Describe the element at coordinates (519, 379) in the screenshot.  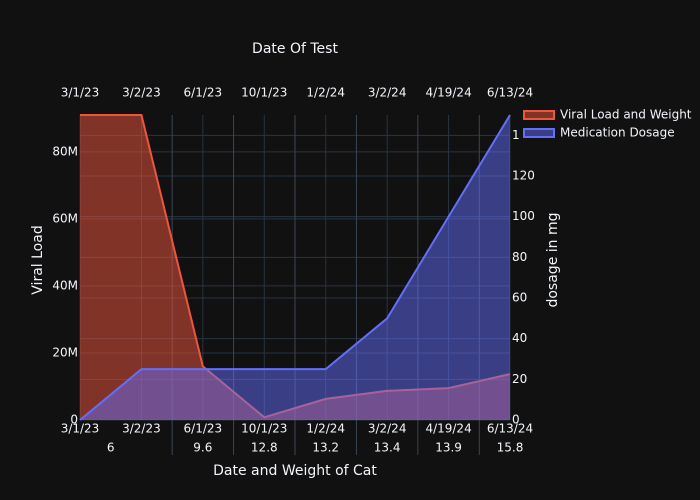
I see `y2-tick-label: 20` at that location.